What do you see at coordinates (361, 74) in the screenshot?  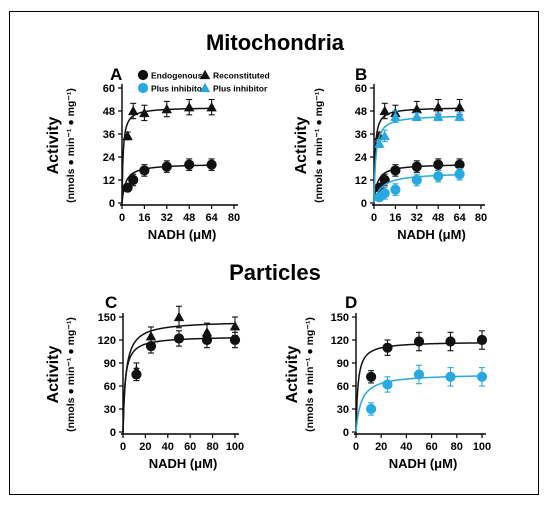 I see `panel-label-b: B` at bounding box center [361, 74].